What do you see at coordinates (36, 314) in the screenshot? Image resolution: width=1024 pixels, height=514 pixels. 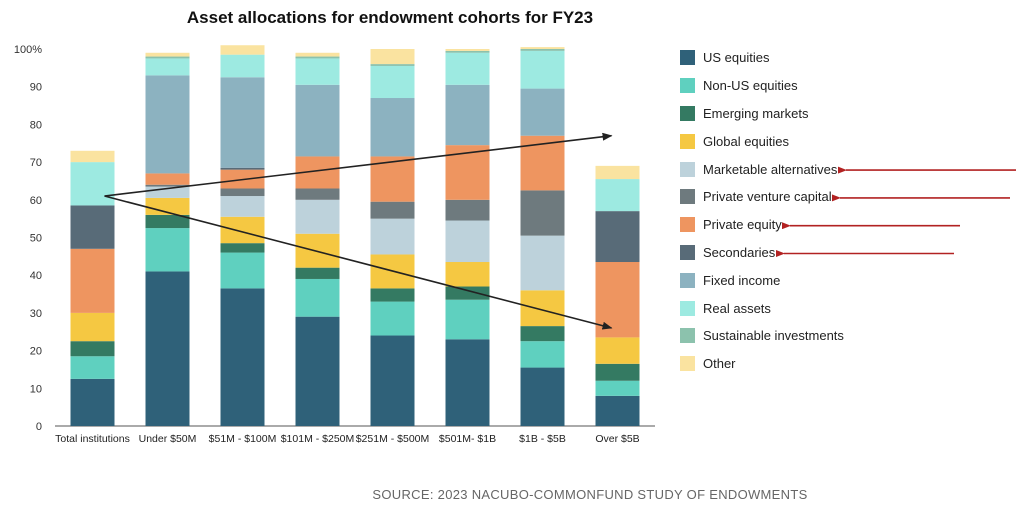 I see `y-tick-label: 30` at bounding box center [36, 314].